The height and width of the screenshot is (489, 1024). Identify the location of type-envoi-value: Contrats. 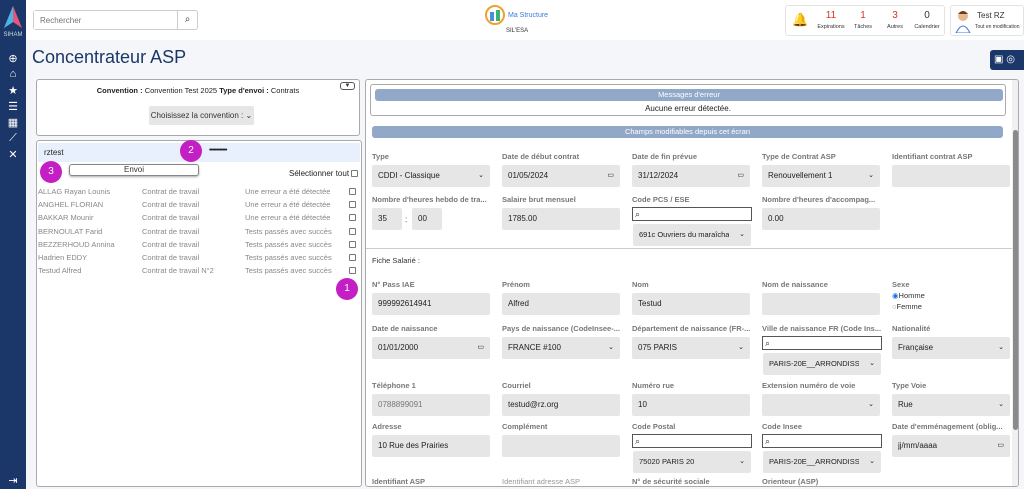
(285, 90).